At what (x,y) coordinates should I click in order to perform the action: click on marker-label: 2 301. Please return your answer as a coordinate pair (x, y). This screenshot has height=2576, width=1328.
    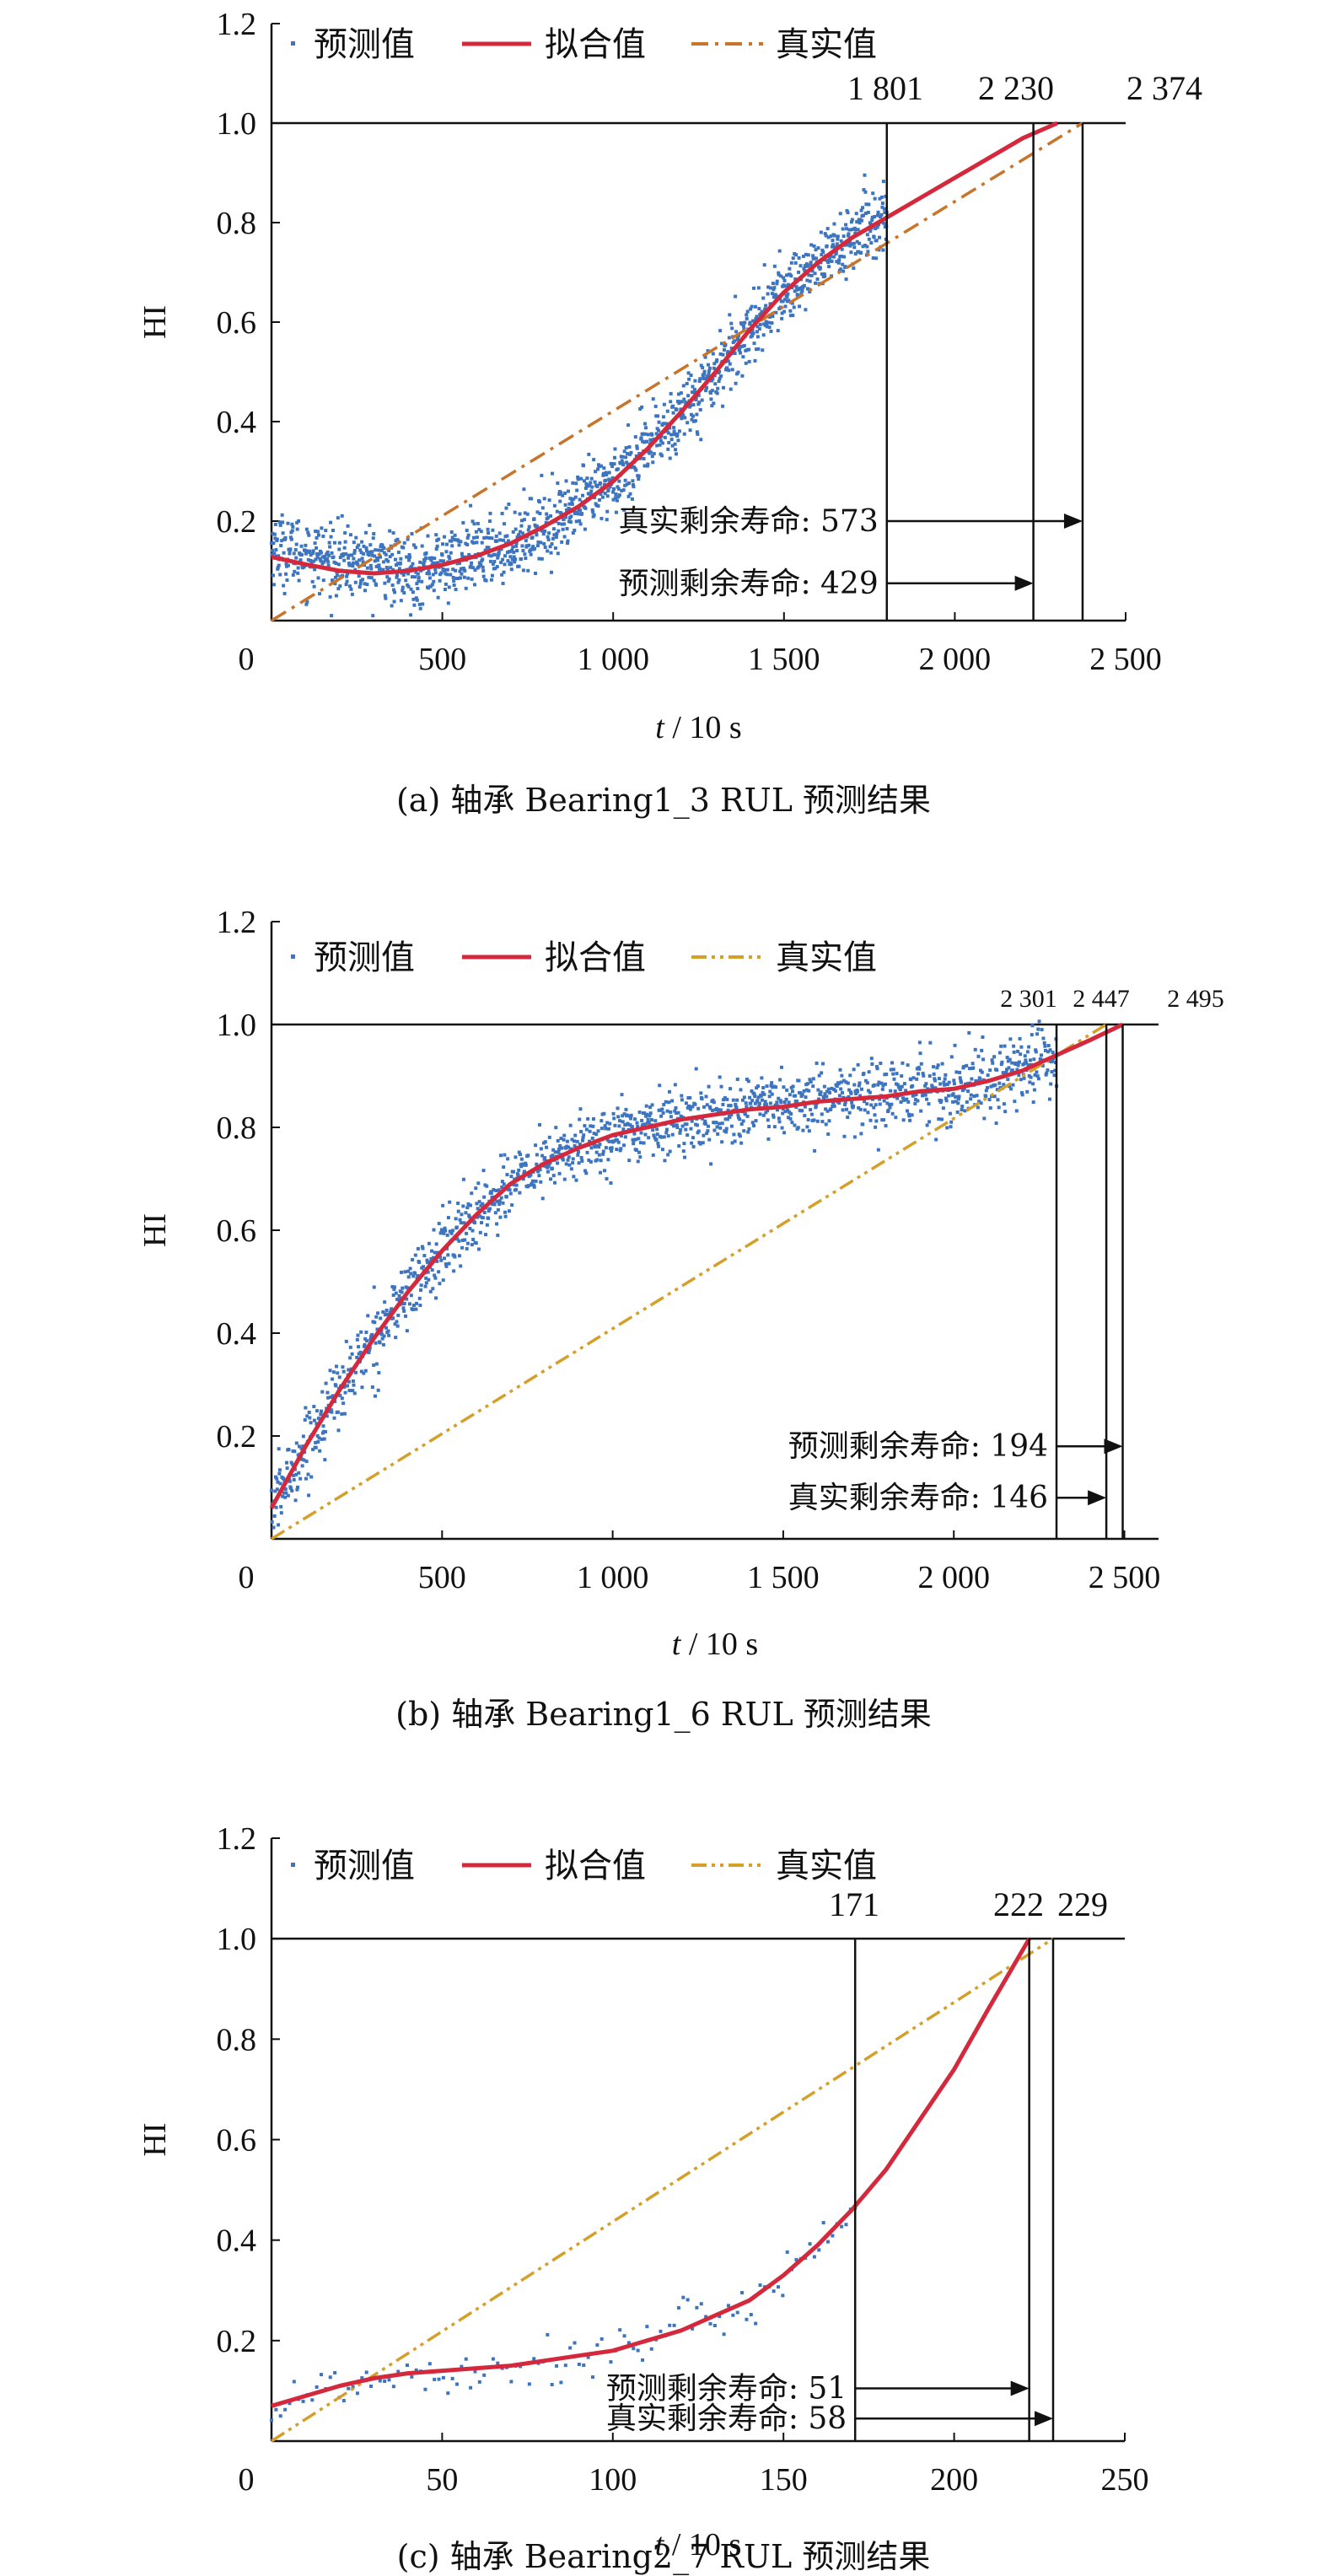
    Looking at the image, I should click on (1028, 999).